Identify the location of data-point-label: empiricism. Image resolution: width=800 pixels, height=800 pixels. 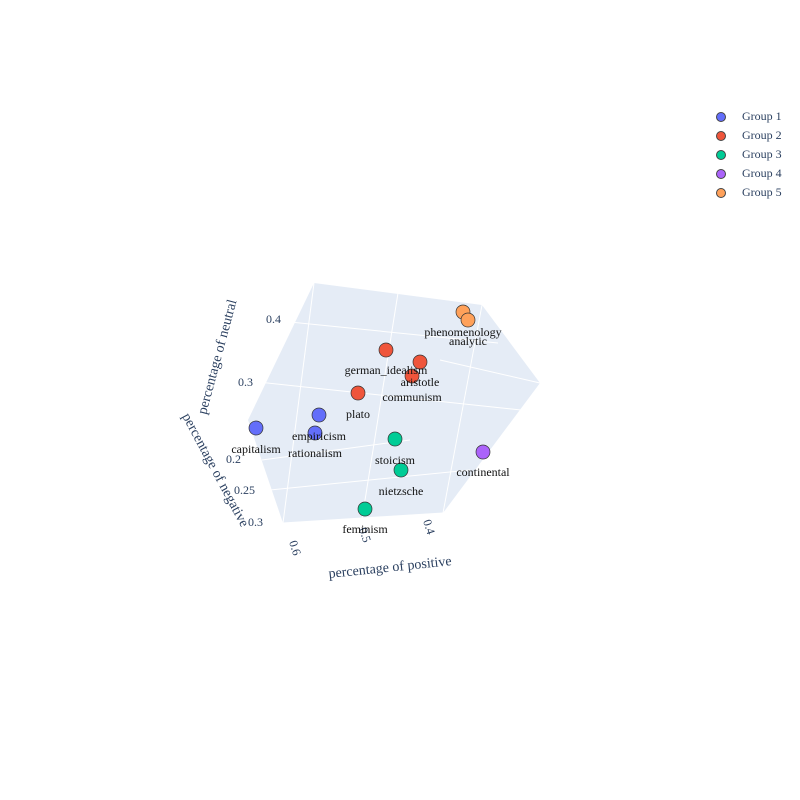
(319, 436).